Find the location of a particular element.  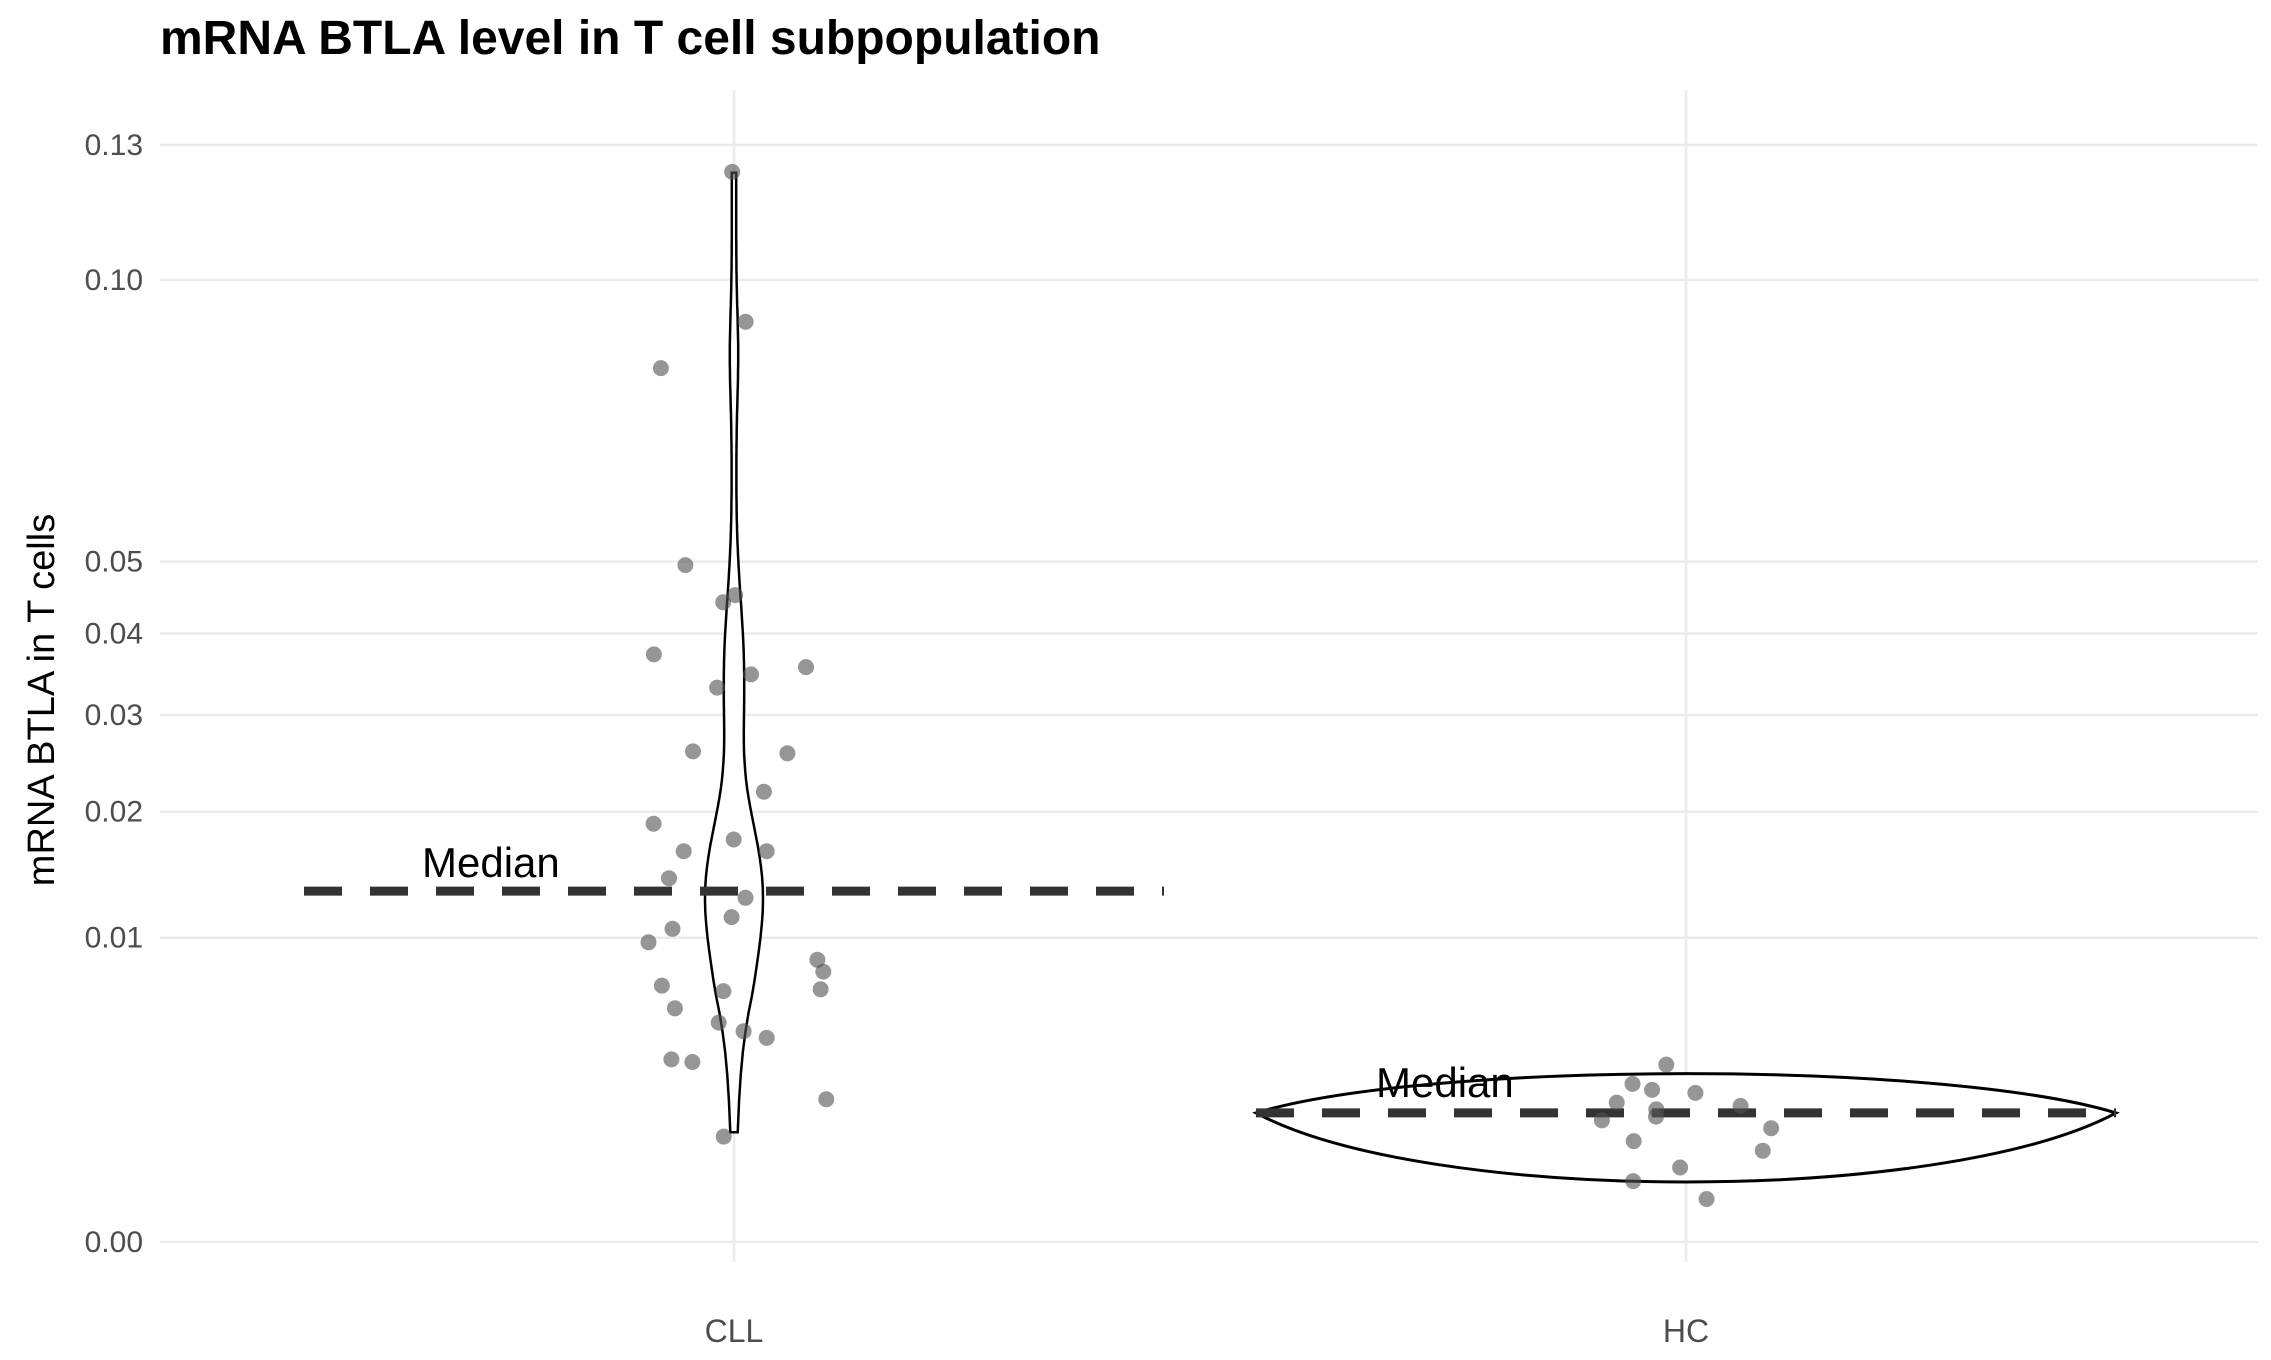

violin-cll is located at coordinates (734, 652).